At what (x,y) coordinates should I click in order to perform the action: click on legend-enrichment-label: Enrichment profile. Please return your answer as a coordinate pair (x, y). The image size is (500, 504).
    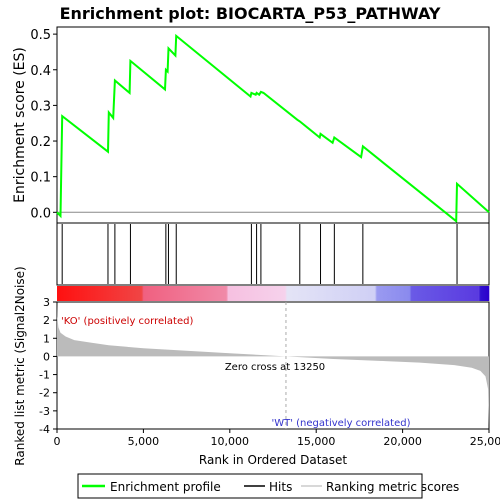
    Looking at the image, I should click on (165, 487).